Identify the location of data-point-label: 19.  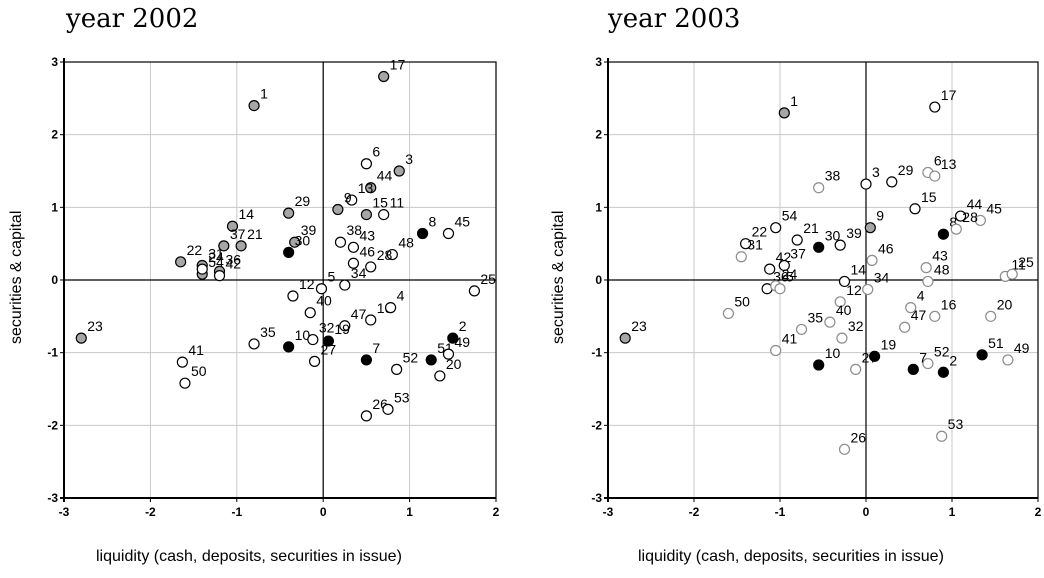
(342, 329).